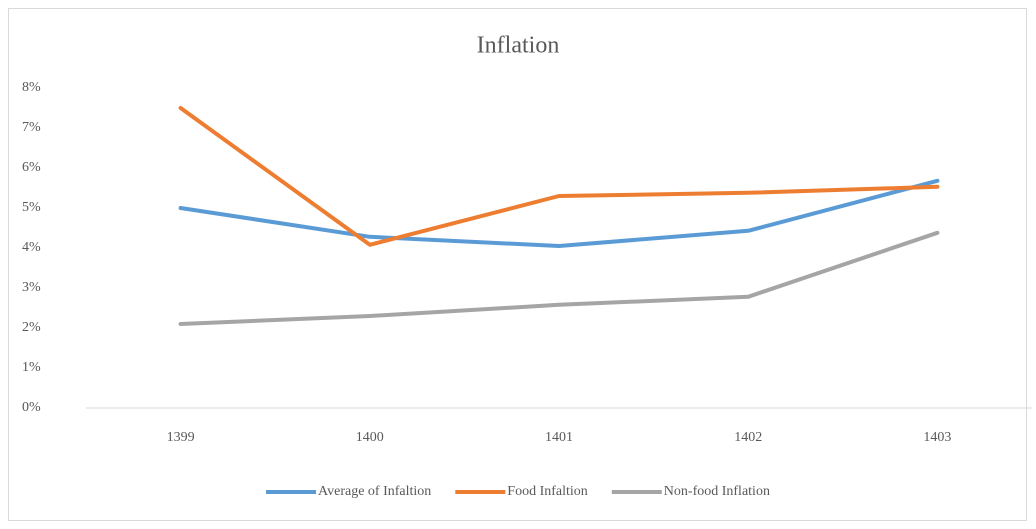 This screenshot has height=529, width=1036. What do you see at coordinates (31, 167) in the screenshot?
I see `y-tick-label: 6%` at bounding box center [31, 167].